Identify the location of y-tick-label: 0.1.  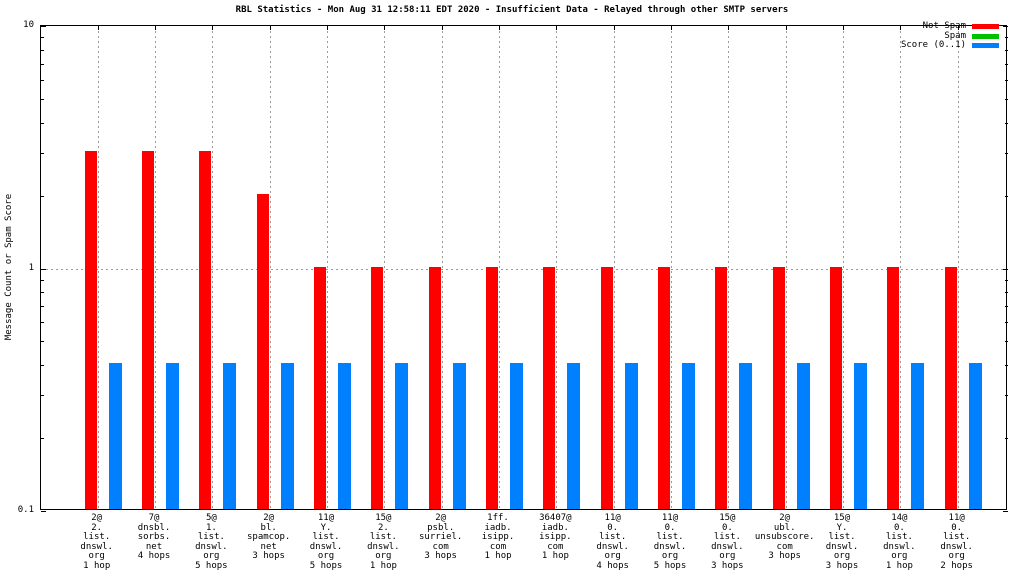
(25, 510).